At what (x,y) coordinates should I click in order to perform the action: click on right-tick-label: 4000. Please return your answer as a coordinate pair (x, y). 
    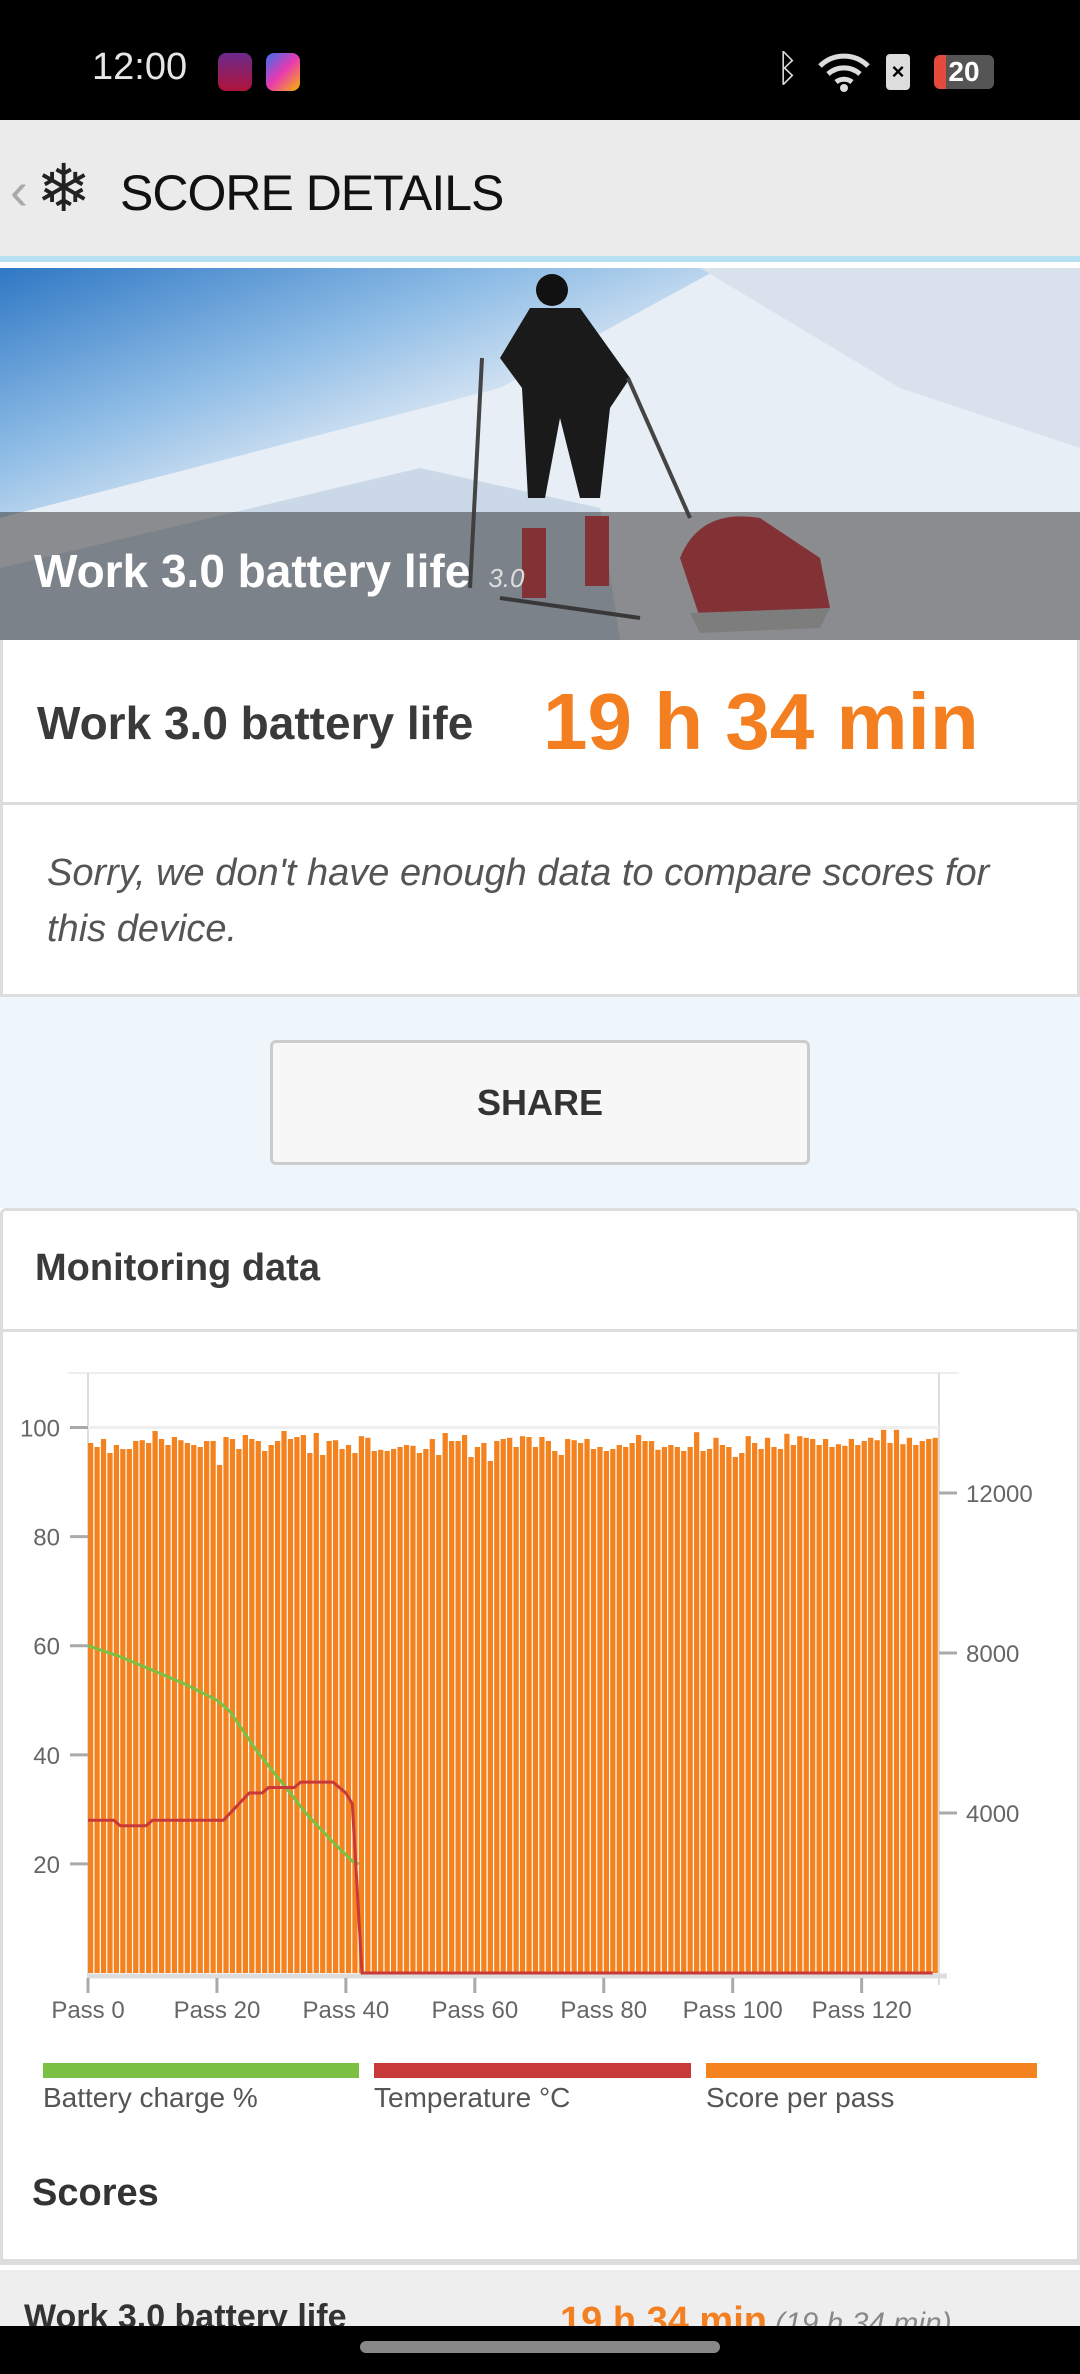
    Looking at the image, I should click on (992, 1814).